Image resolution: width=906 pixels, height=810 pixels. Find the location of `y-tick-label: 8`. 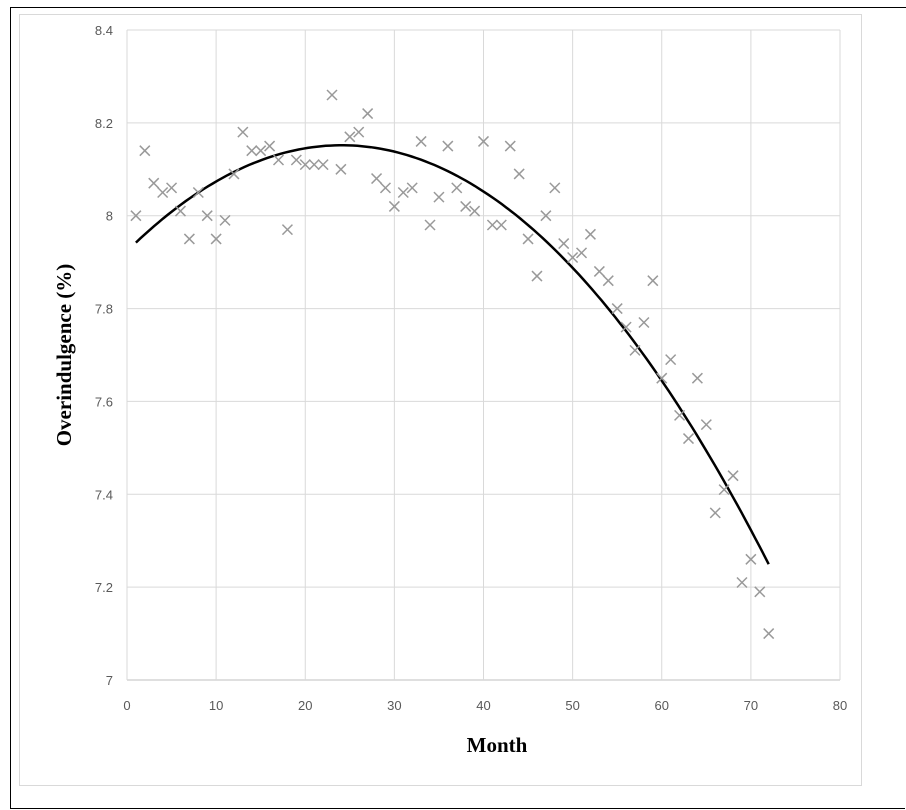

y-tick-label: 8 is located at coordinates (109, 216).